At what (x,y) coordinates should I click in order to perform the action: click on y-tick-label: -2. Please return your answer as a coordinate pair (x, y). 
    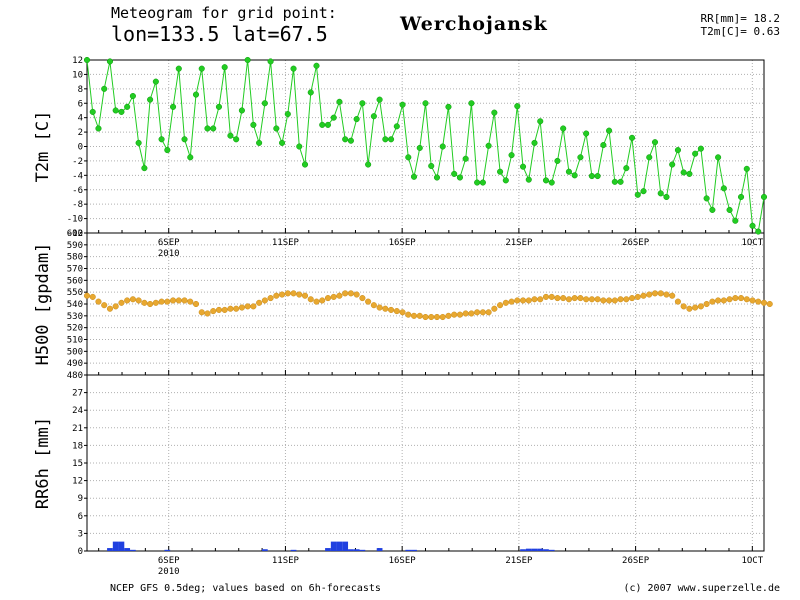
    Looking at the image, I should click on (77, 162).